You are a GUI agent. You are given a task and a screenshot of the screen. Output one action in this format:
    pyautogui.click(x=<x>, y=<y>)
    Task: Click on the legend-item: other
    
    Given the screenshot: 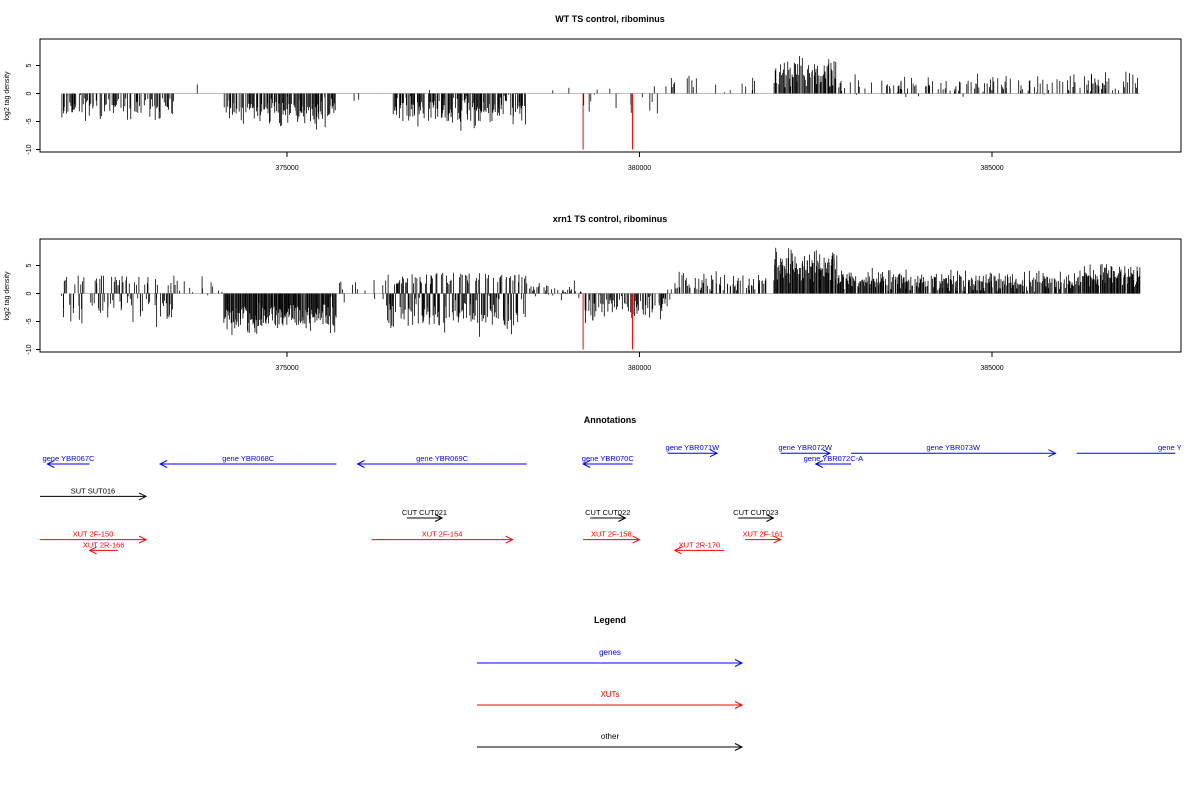 What is the action you would take?
    pyautogui.click(x=610, y=741)
    